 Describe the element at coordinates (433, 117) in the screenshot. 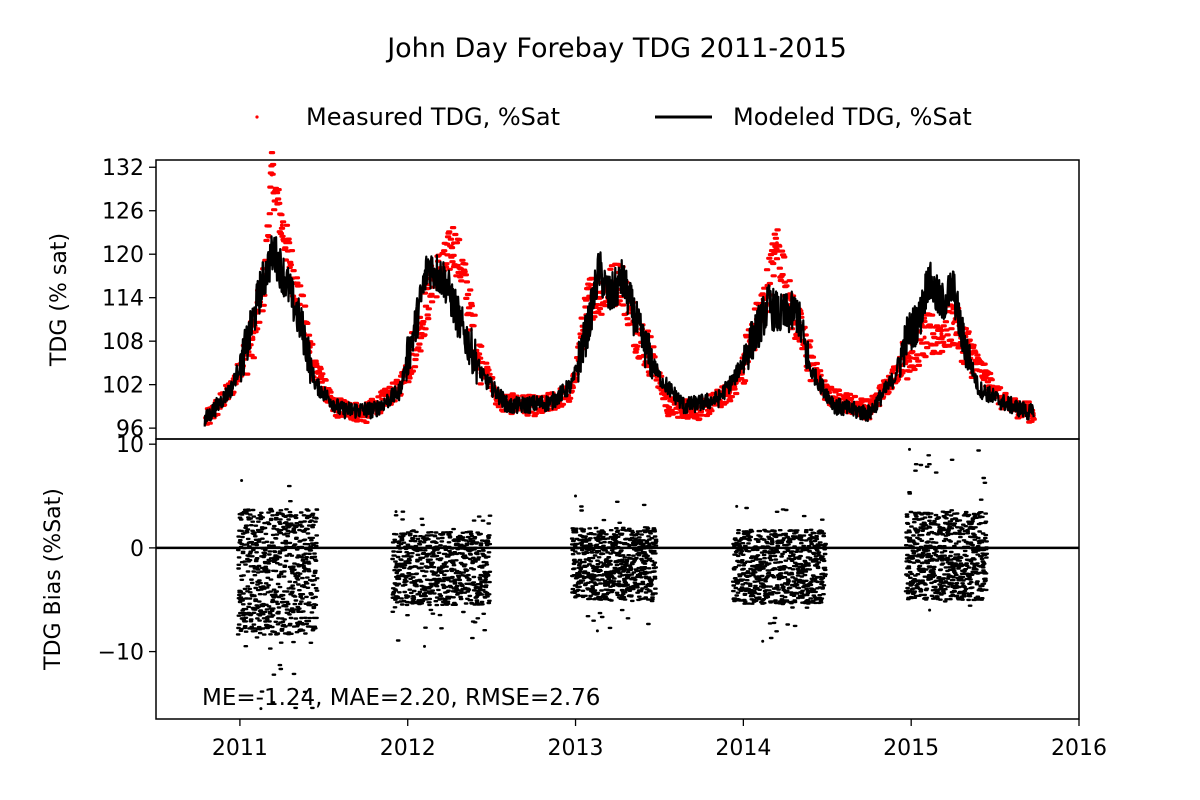

I see `legend-label-measured: Measured TDG, %Sat` at that location.